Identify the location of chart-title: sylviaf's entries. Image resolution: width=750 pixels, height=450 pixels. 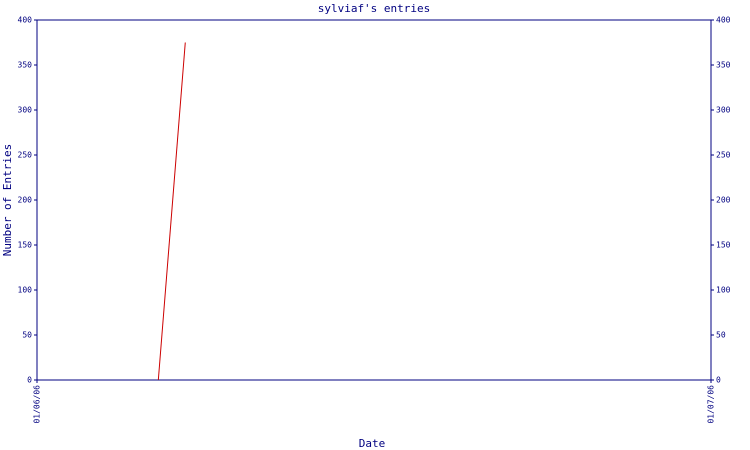
(374, 8).